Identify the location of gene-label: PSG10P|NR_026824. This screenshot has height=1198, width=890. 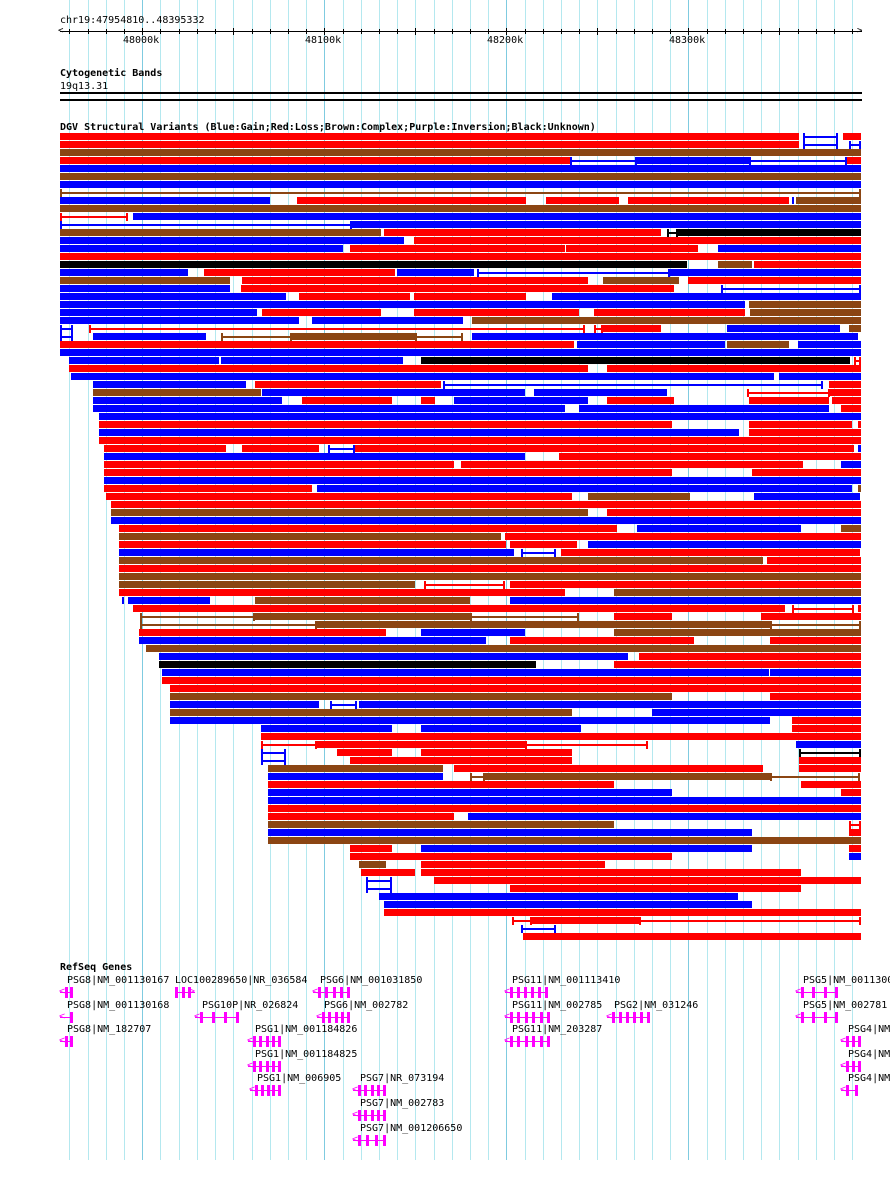
(250, 1005).